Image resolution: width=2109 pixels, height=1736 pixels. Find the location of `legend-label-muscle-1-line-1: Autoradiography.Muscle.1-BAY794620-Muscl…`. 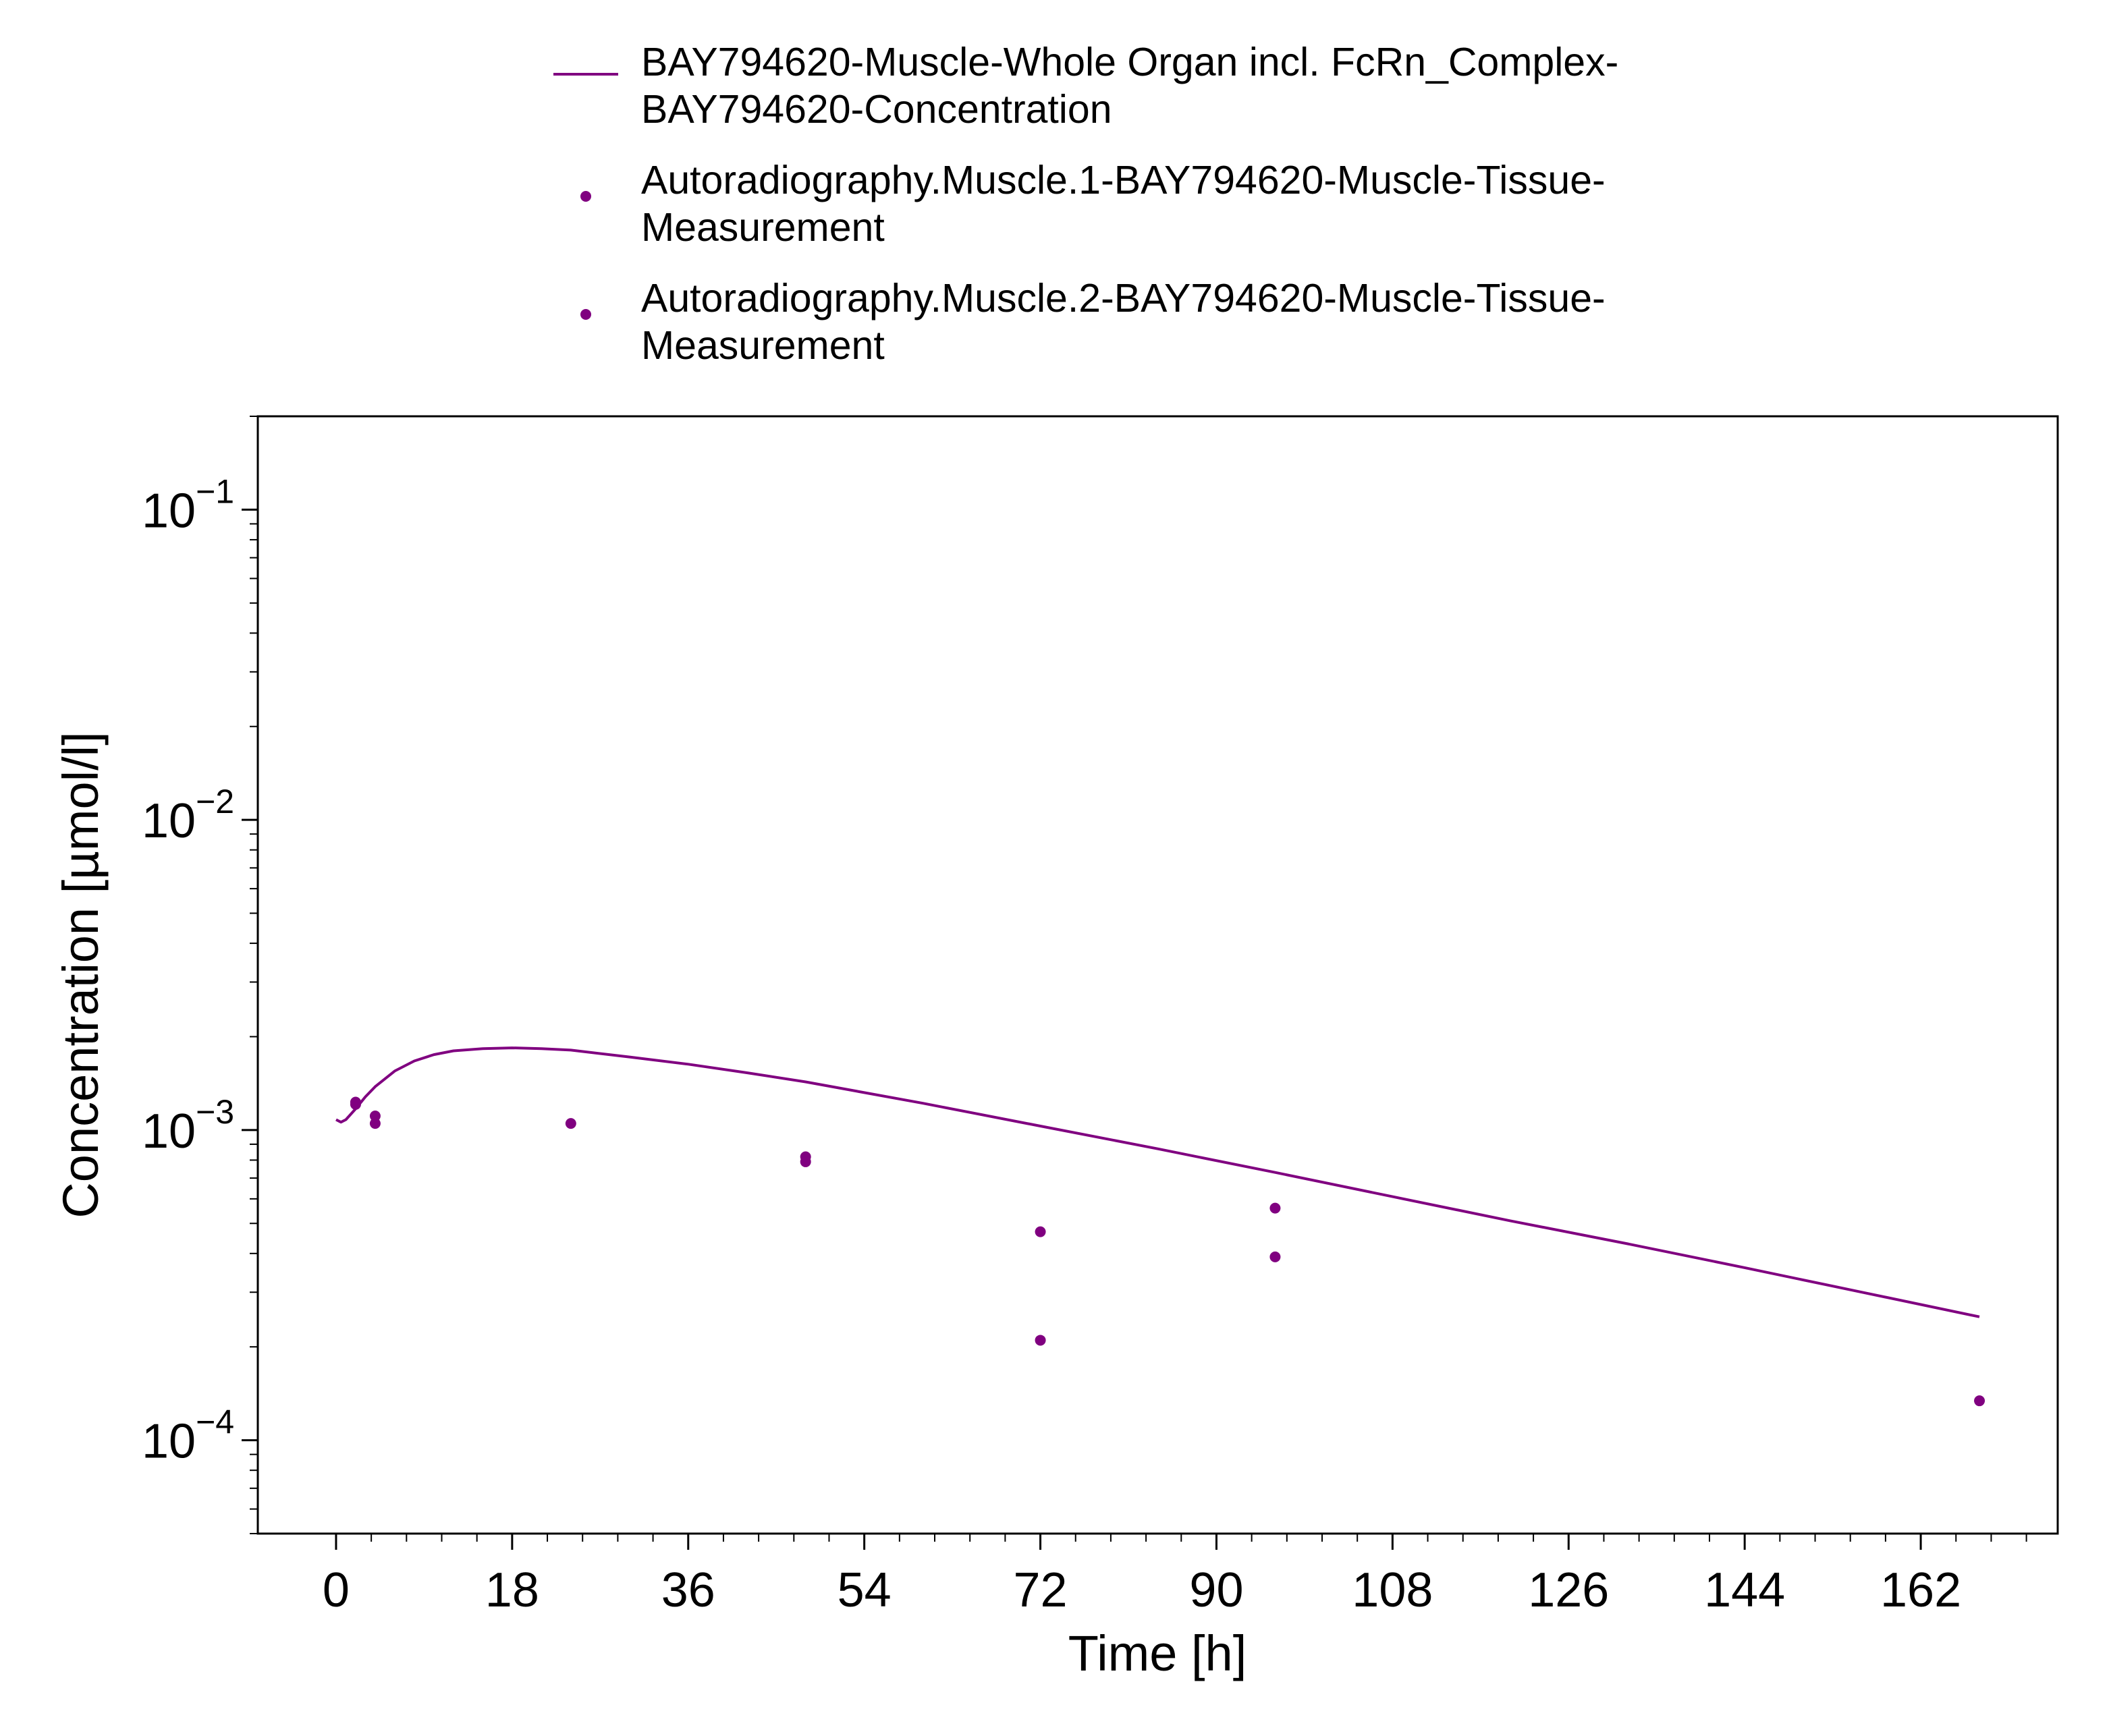

legend-label-muscle-1-line-1: Autoradiography.Muscle.1-BAY794620-Muscl… is located at coordinates (1124, 180).